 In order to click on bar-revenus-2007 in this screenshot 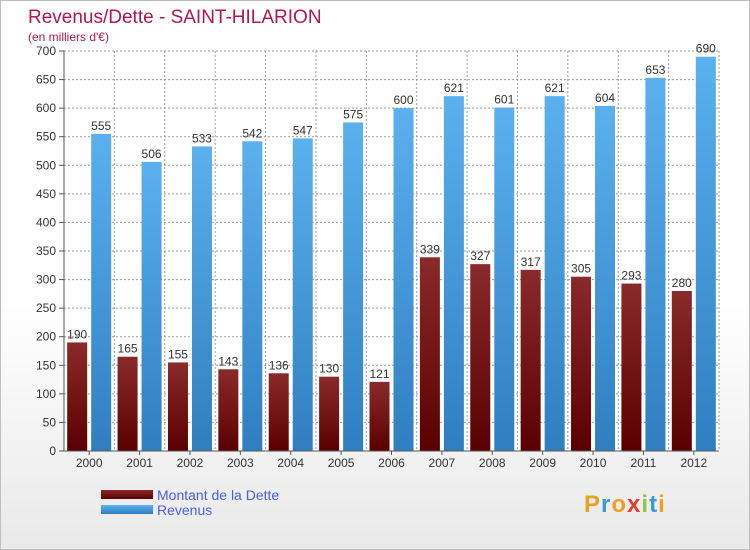, I will do `click(453, 274)`.